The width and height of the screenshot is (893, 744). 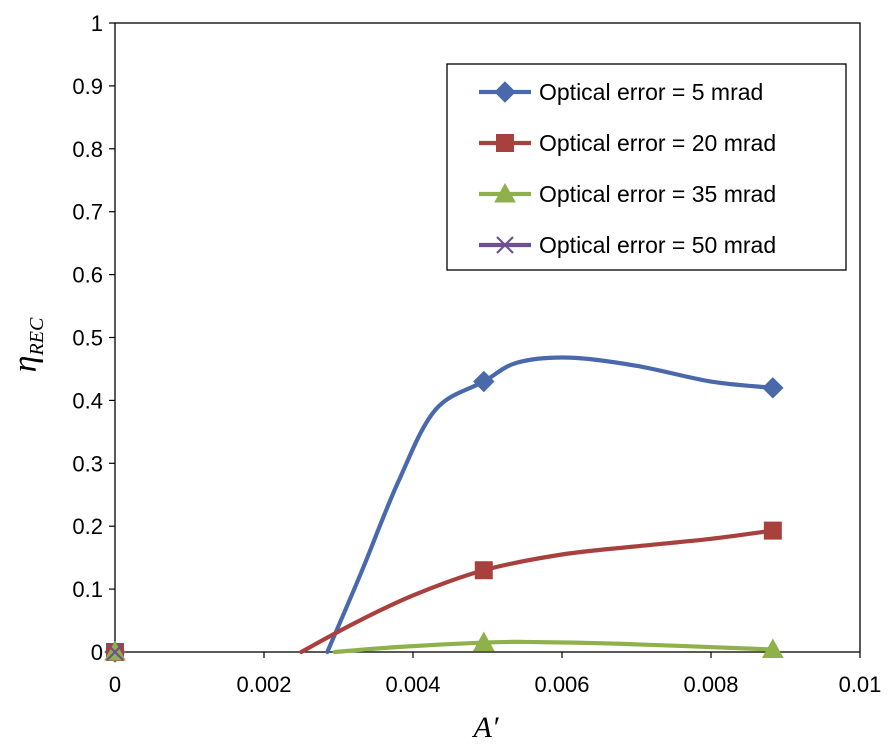 I want to click on legend-item: Optical error = 50 mrad, so click(x=627, y=245).